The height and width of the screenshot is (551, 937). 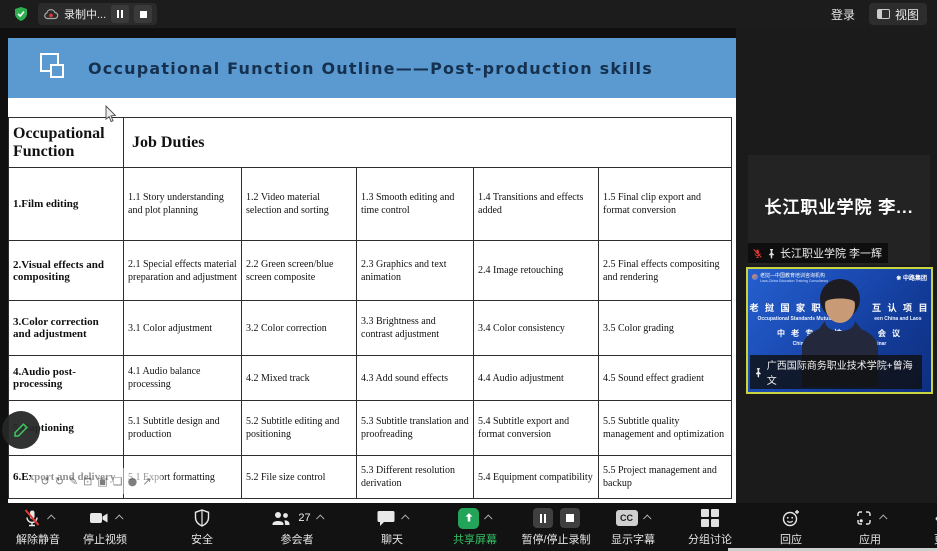 What do you see at coordinates (105, 527) in the screenshot?
I see `stop-video-button: 停止视频` at bounding box center [105, 527].